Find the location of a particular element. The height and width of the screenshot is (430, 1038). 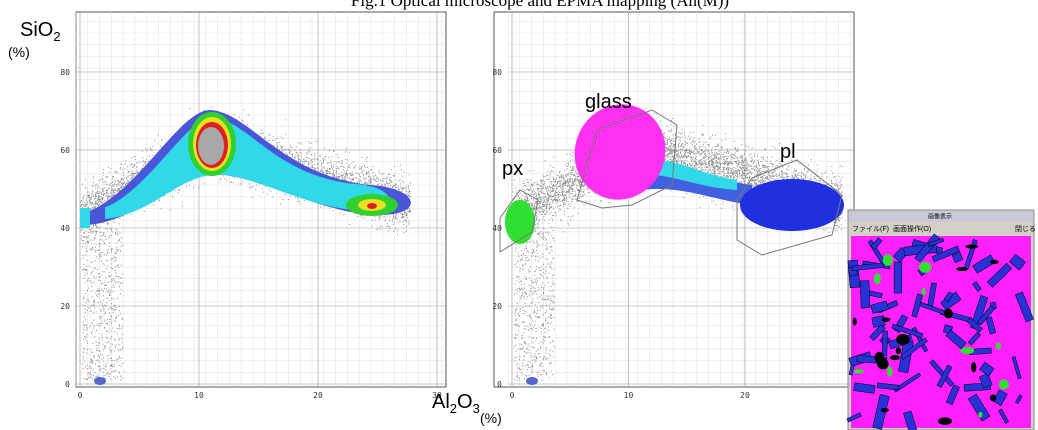

glass-region is located at coordinates (627, 159).